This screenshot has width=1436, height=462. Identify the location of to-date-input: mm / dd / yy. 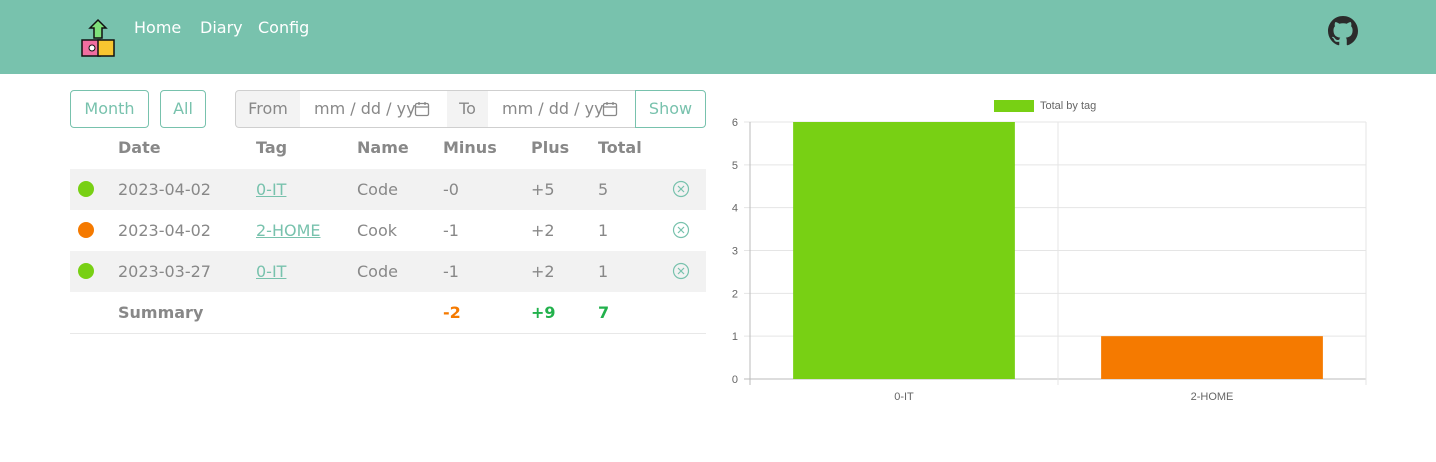
(562, 109).